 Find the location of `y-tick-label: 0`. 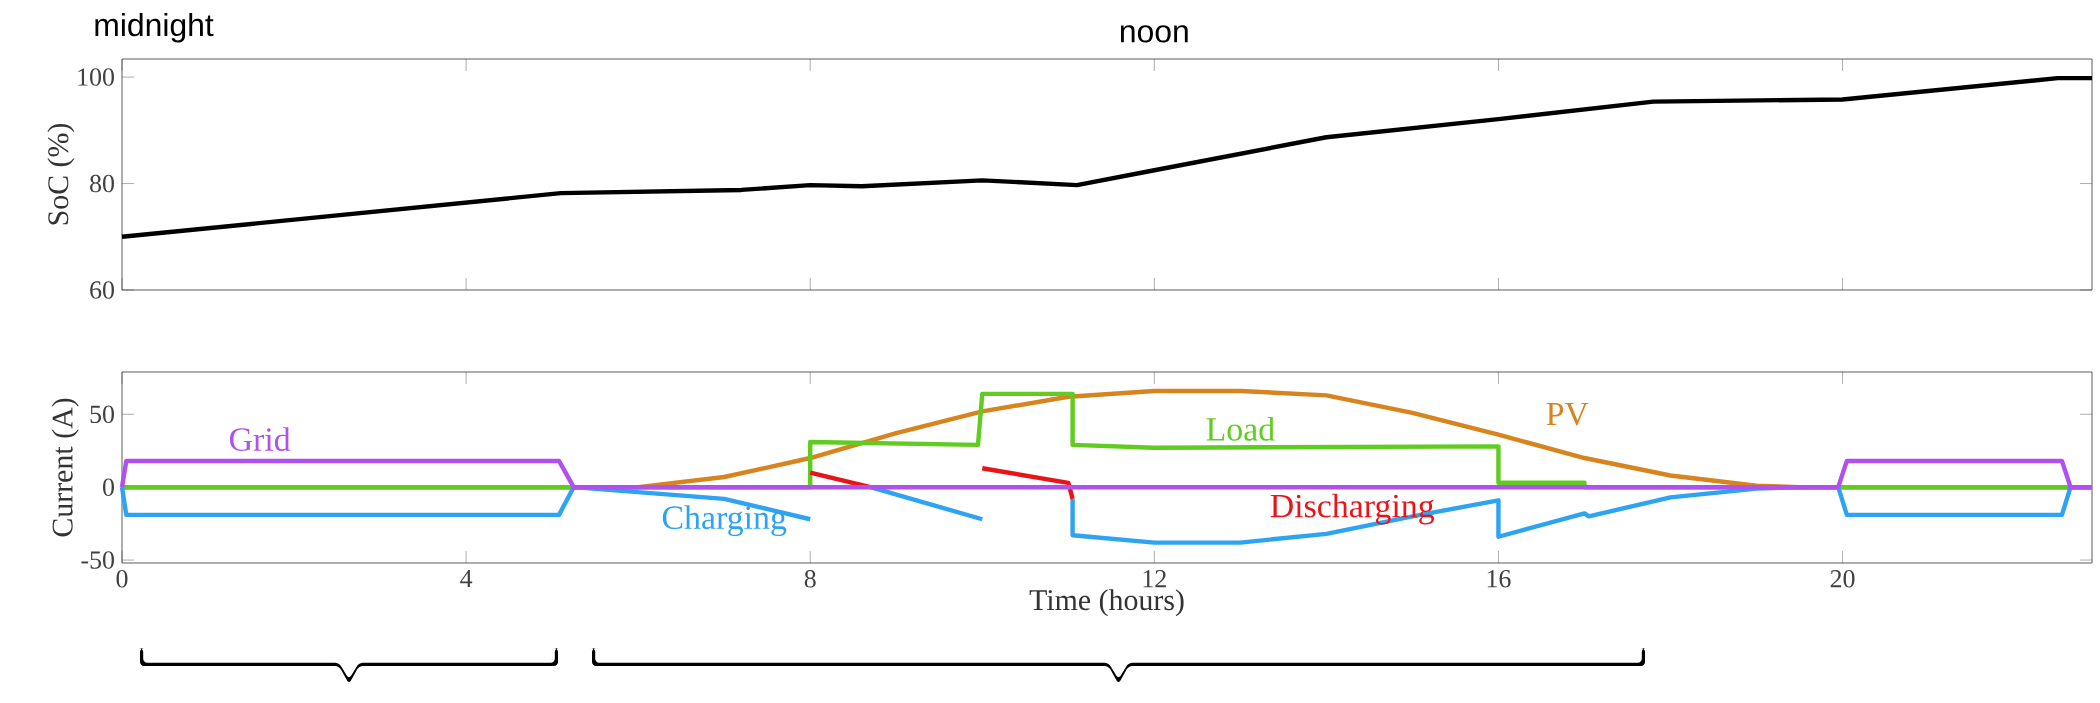

y-tick-label: 0 is located at coordinates (108, 487).